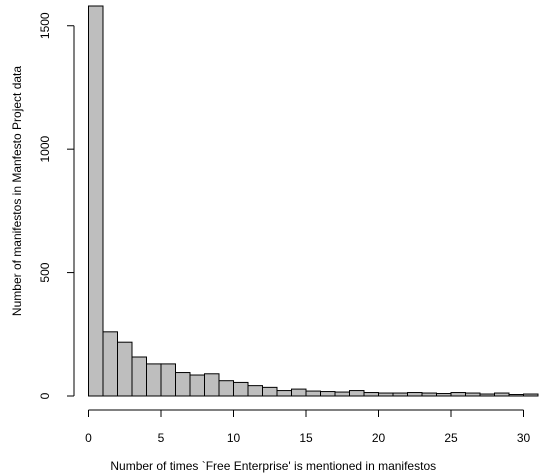 This screenshot has width=541, height=476. I want to click on x-ticks-group: 0 5 10 15 20 25 30, so click(307, 427).